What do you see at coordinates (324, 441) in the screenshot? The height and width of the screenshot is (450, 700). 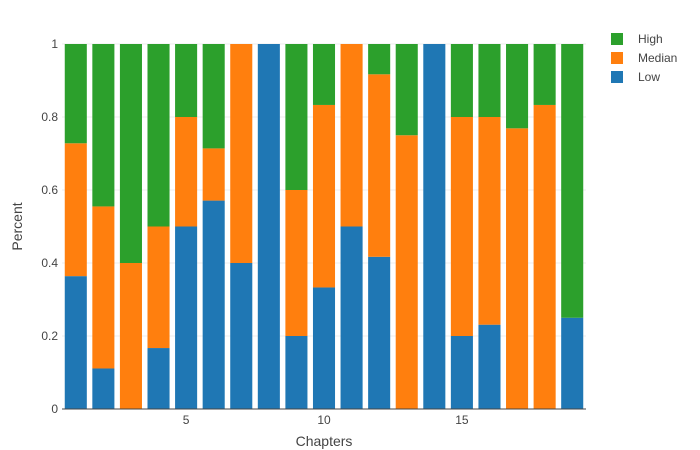 I see `x-axis-title: Chapters` at bounding box center [324, 441].